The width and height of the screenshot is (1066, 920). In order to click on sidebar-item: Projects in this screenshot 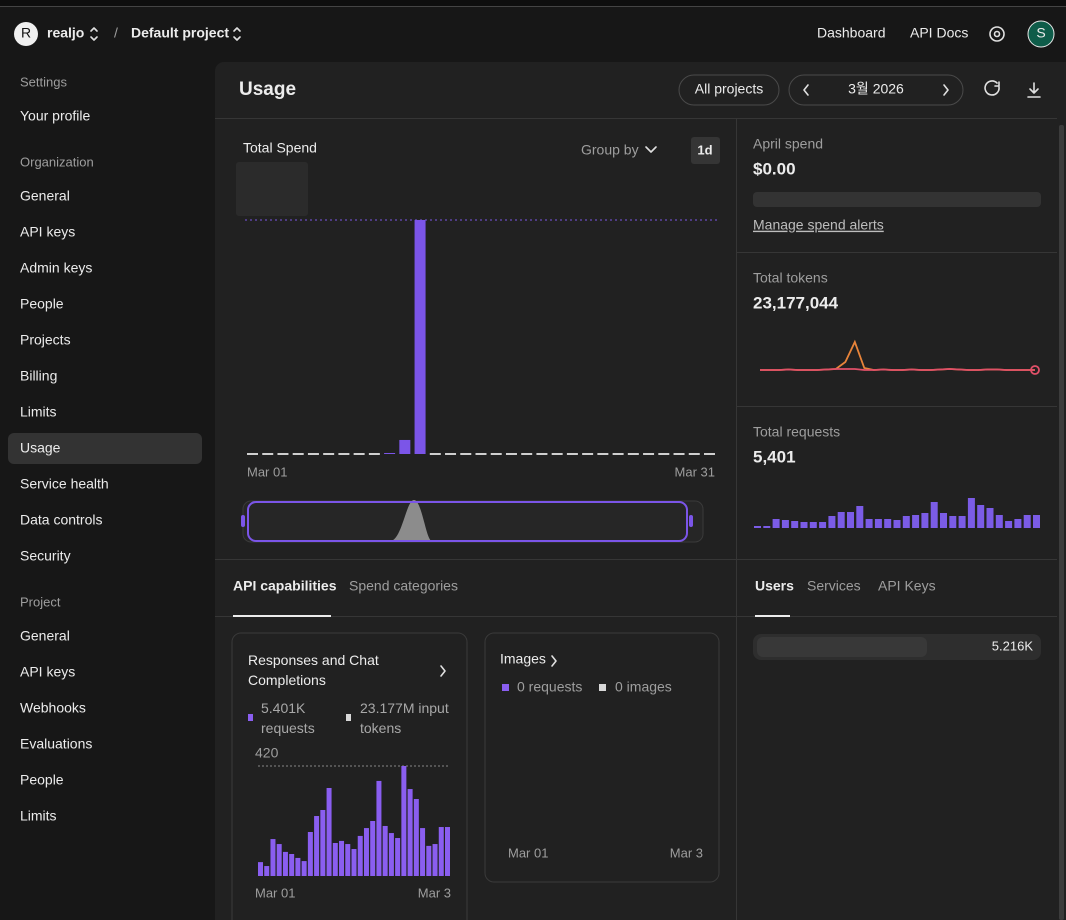, I will do `click(45, 340)`.